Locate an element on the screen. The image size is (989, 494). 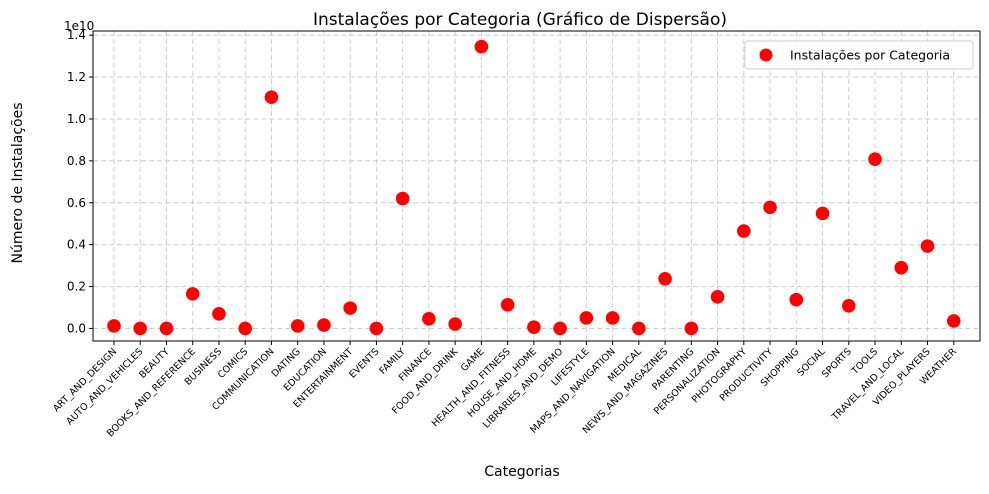
legend-label: Instalações por Categoria is located at coordinates (870, 55).